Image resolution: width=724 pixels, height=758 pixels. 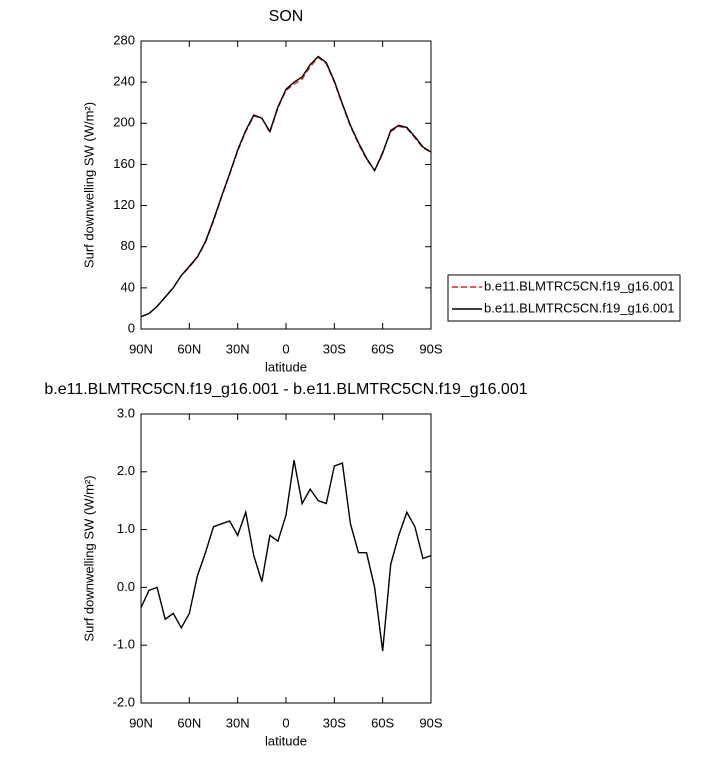 I want to click on legend-box, so click(x=564, y=298).